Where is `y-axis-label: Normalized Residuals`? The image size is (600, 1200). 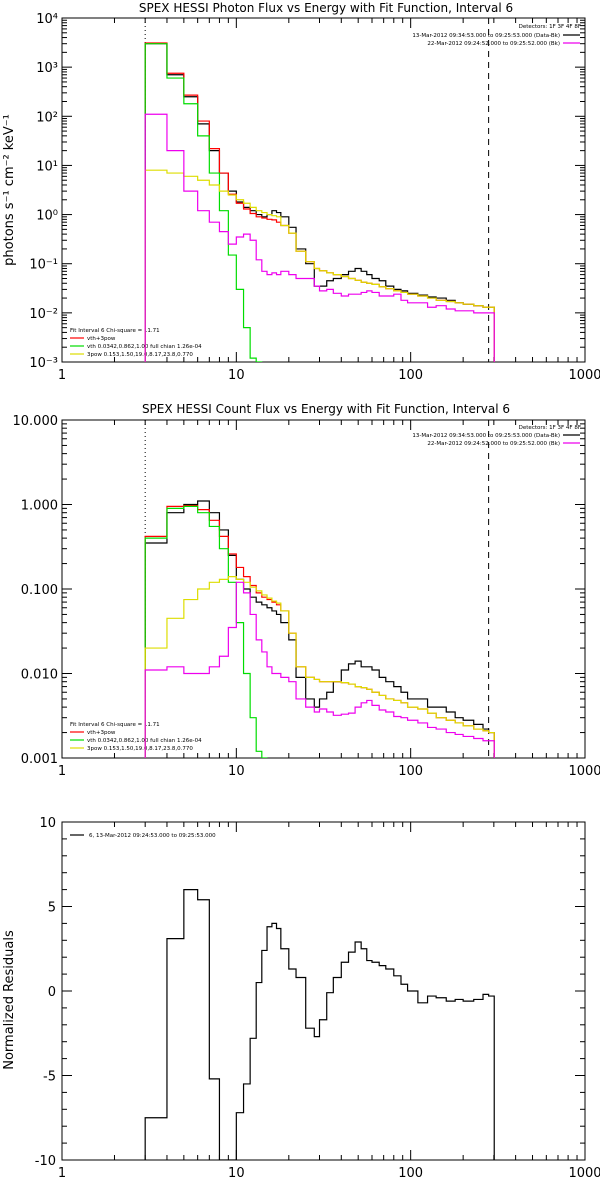 y-axis-label: Normalized Residuals is located at coordinates (9, 1000).